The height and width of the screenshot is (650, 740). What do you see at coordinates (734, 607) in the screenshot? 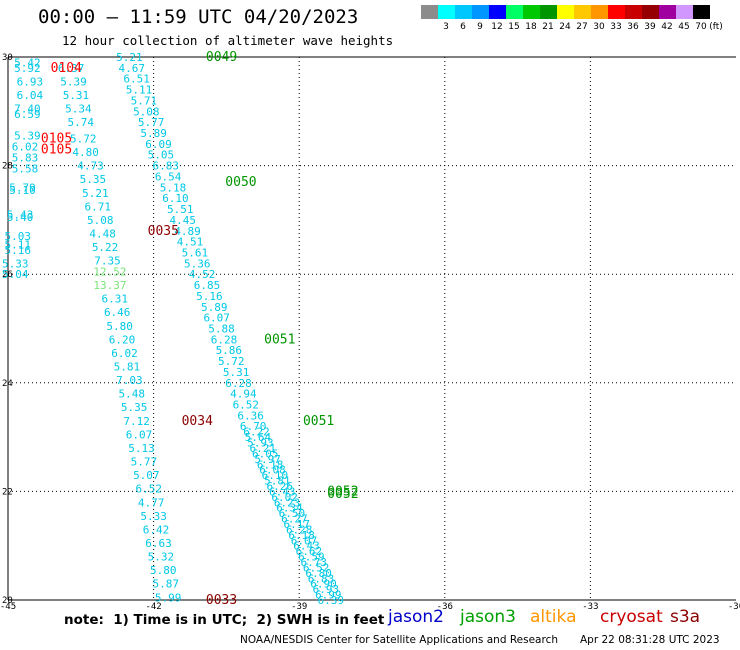
I see `lon-tick-label: -30` at bounding box center [734, 607].